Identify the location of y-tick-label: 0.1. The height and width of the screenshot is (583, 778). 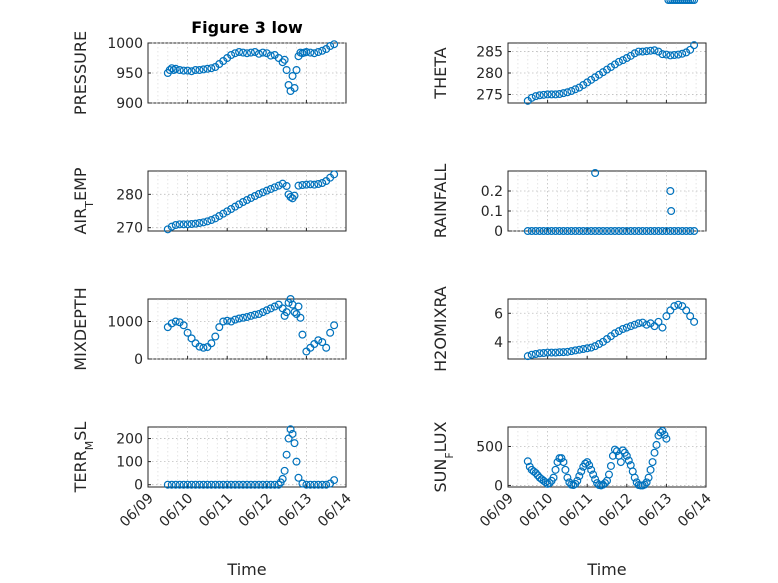
(492, 212).